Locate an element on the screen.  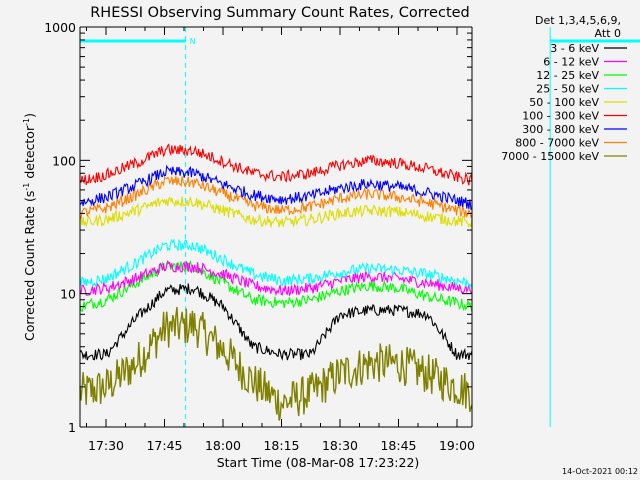
legend-label-1: 6 - 12 keV is located at coordinates (571, 62).